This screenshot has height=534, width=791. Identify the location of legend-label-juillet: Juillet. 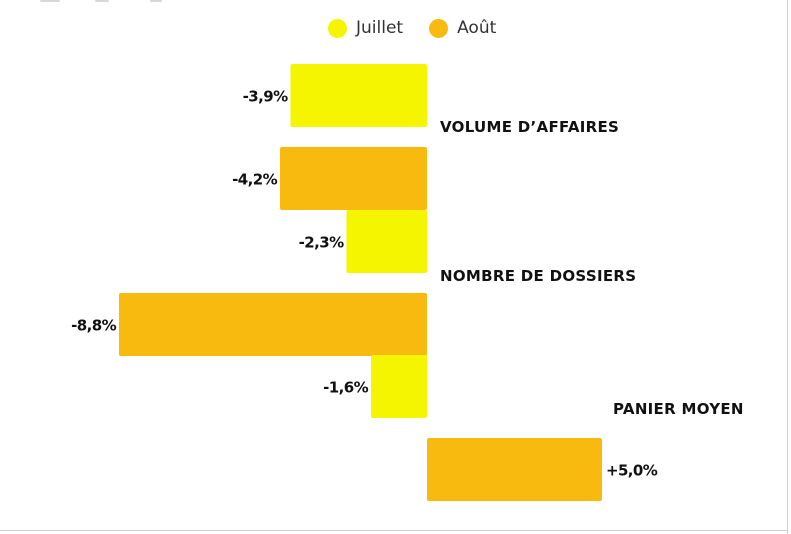
(380, 28).